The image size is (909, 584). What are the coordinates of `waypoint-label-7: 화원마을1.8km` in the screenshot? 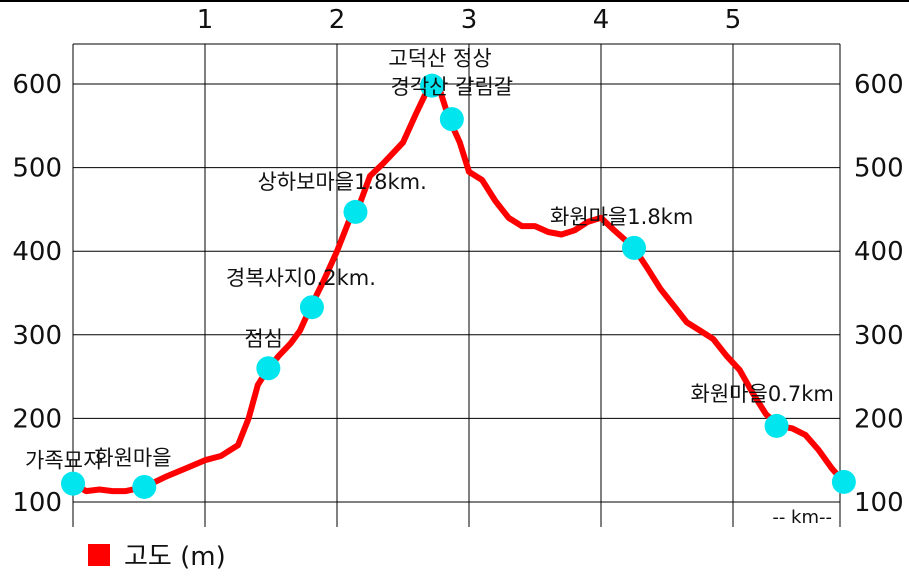 It's located at (621, 217).